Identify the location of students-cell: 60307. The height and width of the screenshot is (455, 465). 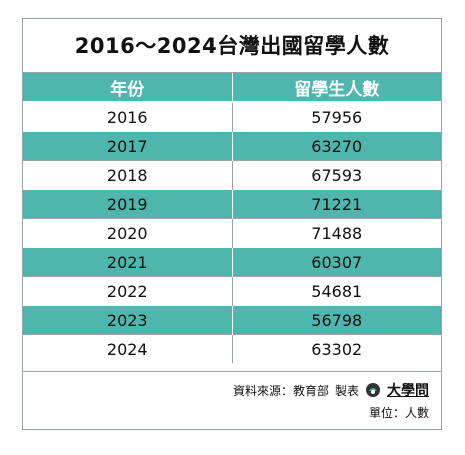
(336, 262).